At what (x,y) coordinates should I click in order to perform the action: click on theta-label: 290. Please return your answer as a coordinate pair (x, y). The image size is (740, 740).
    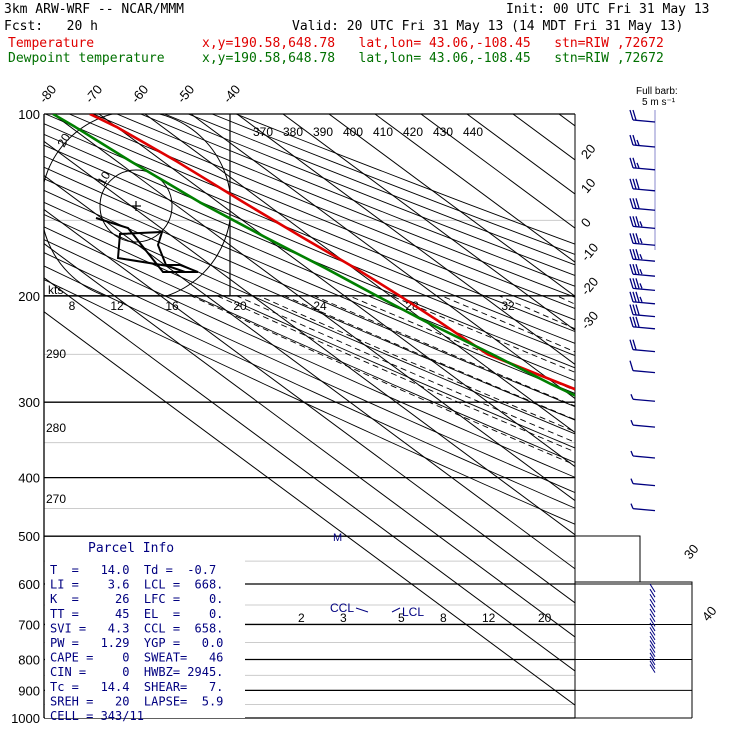
    Looking at the image, I should click on (56, 354).